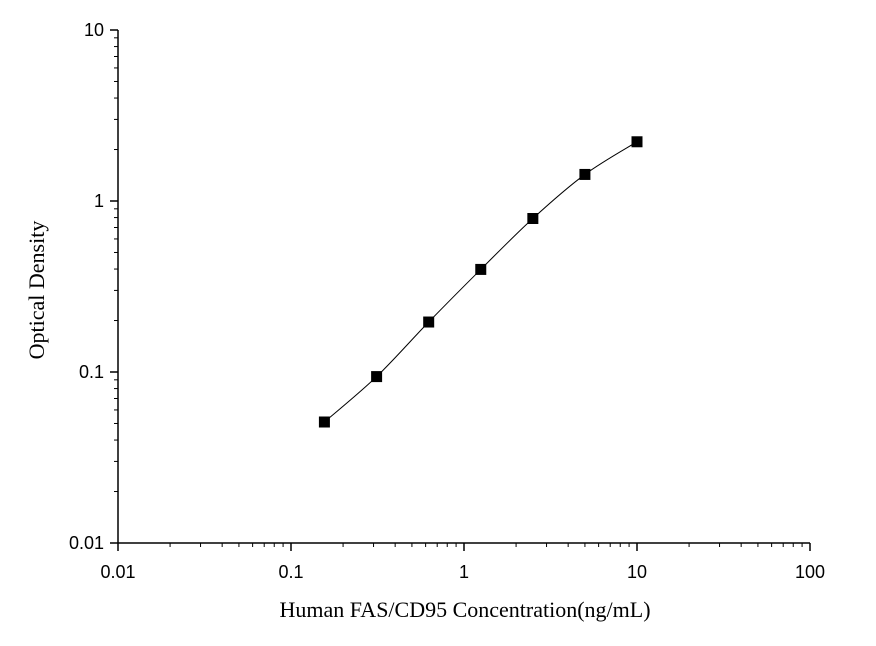  What do you see at coordinates (86, 543) in the screenshot?
I see `y-tick-label: 0.01` at bounding box center [86, 543].